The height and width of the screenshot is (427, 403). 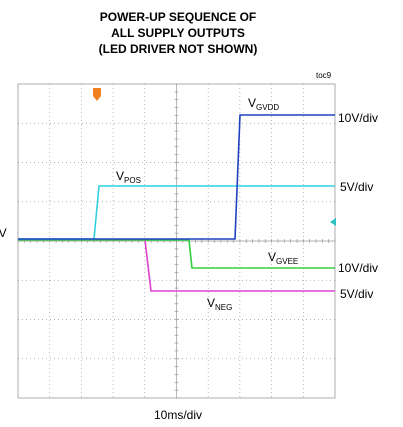 I want to click on trace-label: VGVDD, so click(x=263, y=104).